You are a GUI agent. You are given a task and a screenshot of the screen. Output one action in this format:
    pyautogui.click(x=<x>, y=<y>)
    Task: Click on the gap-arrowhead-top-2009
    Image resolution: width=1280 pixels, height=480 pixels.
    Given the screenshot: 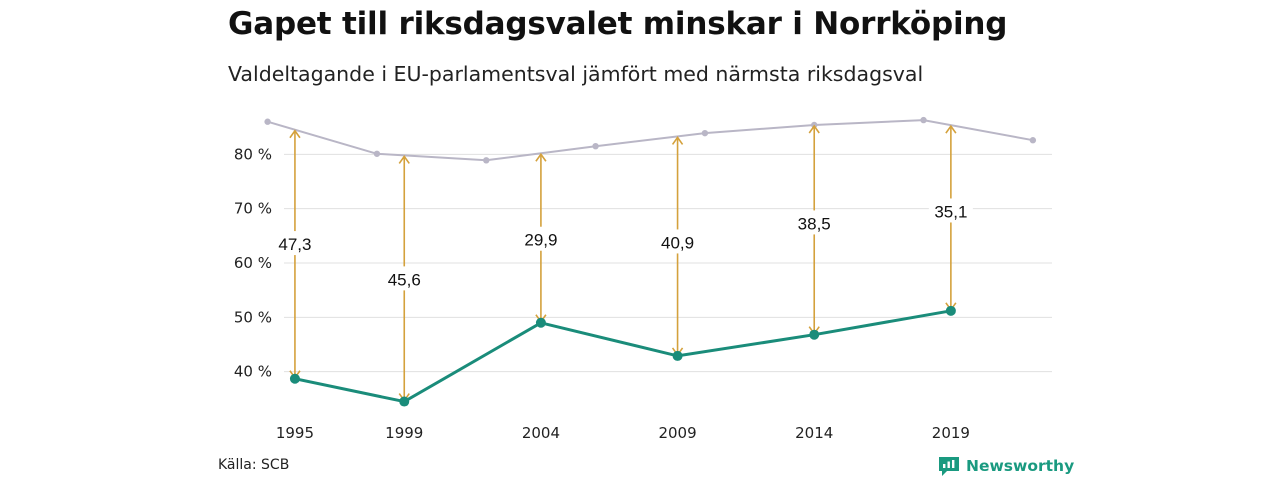 What is the action you would take?
    pyautogui.click(x=677, y=140)
    